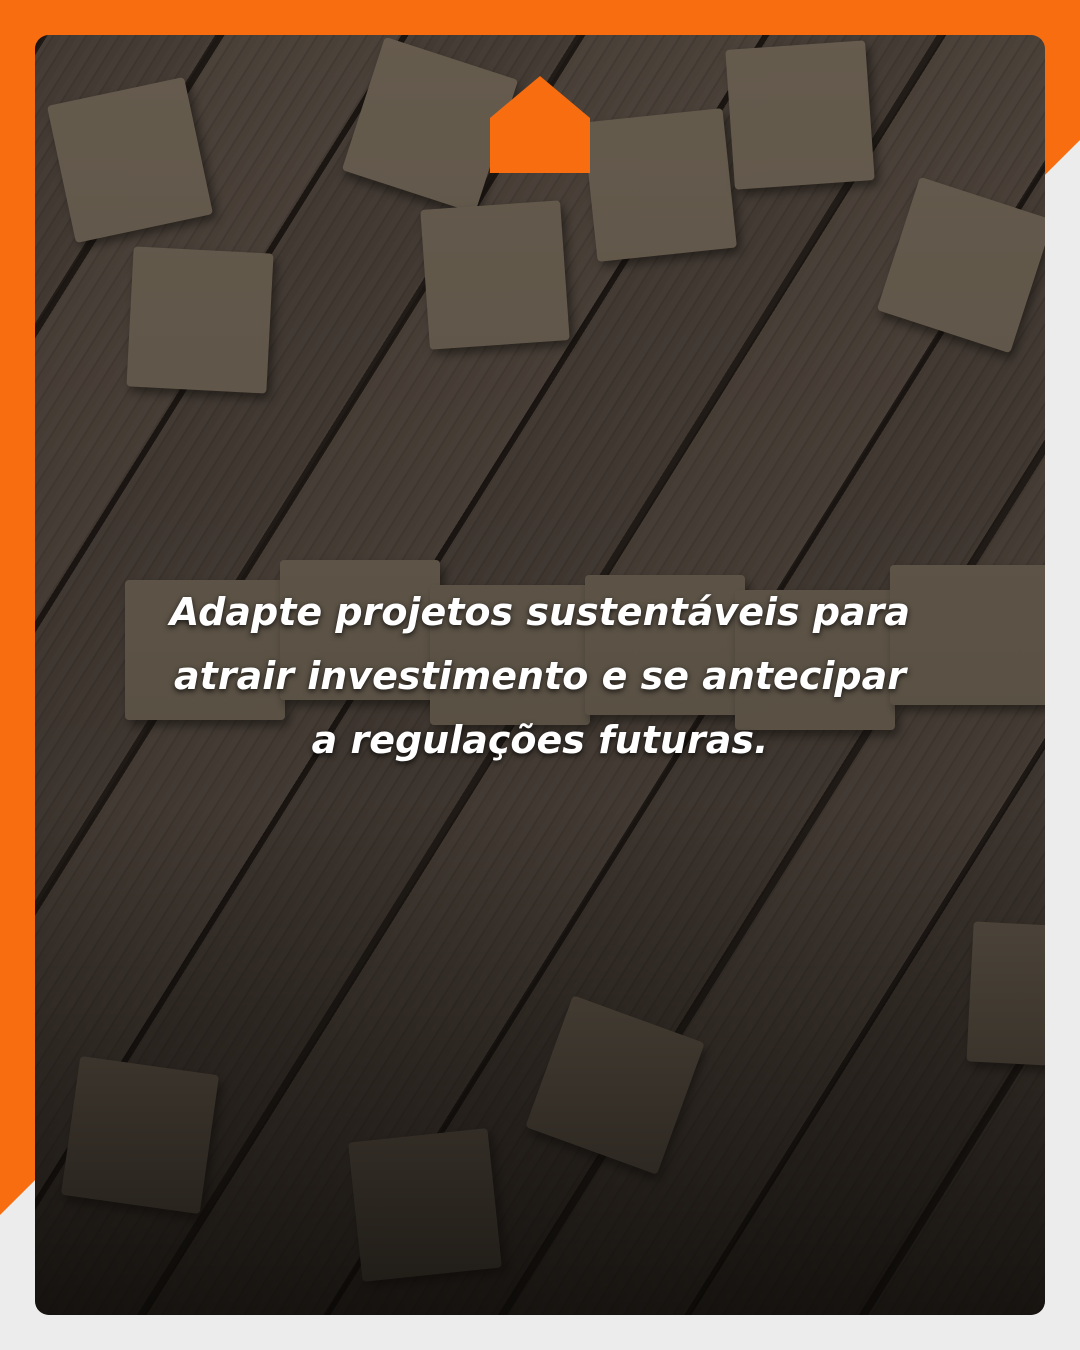 The height and width of the screenshot is (1350, 1080). I want to click on caption-line: a regulações futuras., so click(540, 740).